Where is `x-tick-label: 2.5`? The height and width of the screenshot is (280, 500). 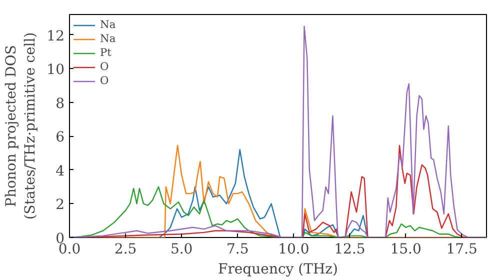 x-tick-label: 2.5 is located at coordinates (125, 250).